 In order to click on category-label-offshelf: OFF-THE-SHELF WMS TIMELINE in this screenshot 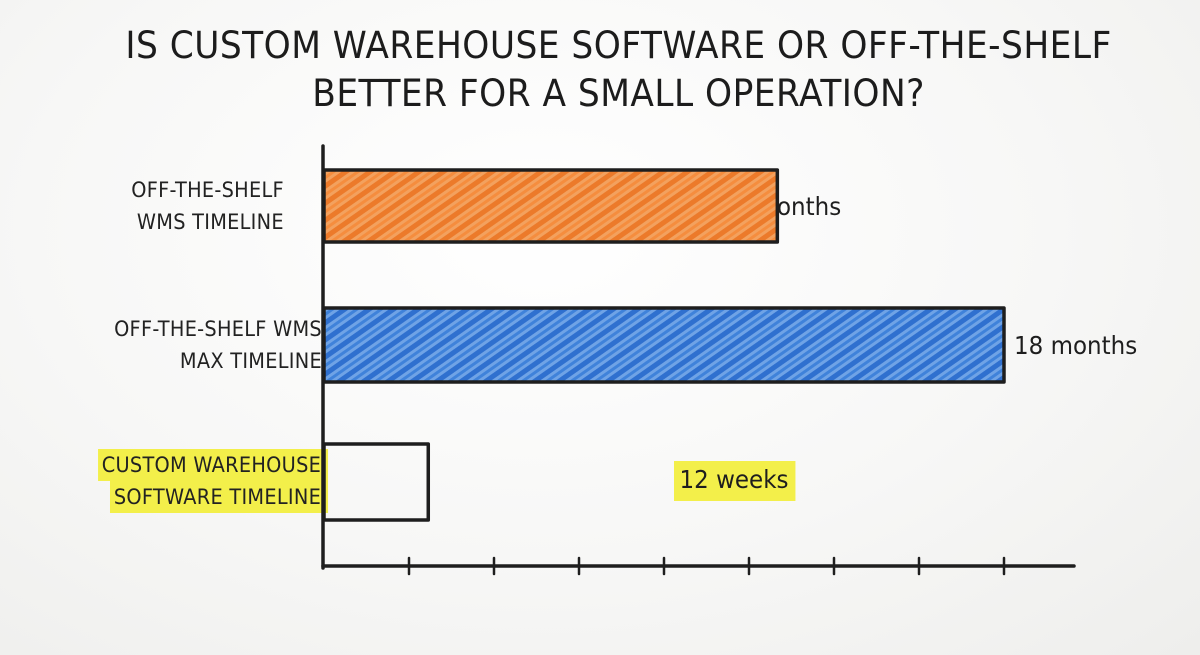, I will do `click(207, 206)`.